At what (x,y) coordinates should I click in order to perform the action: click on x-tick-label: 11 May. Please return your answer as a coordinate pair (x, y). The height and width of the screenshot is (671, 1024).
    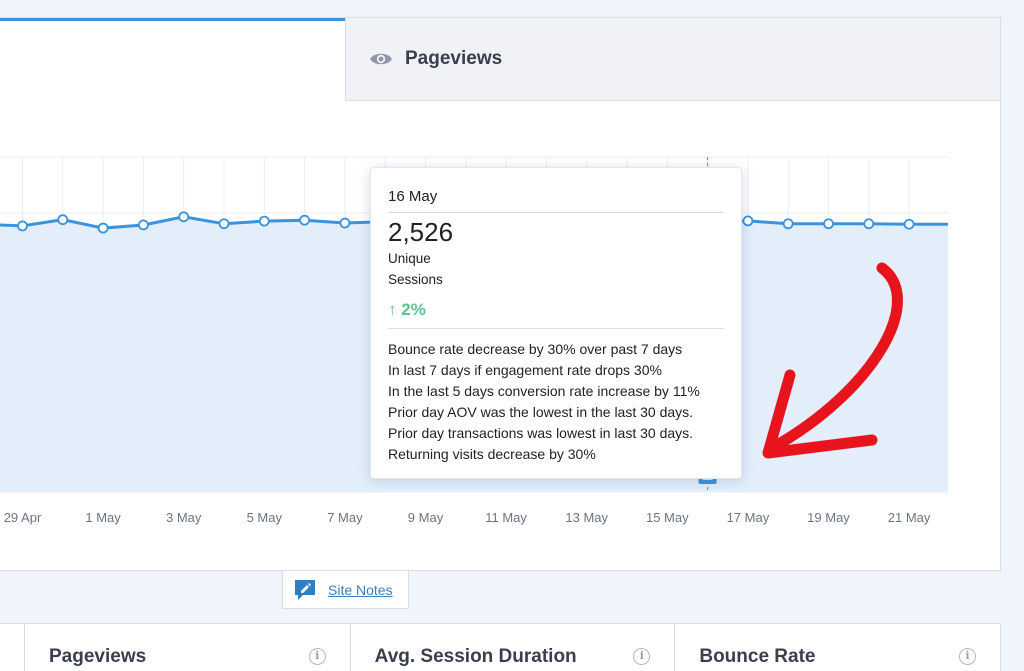
    Looking at the image, I should click on (506, 517).